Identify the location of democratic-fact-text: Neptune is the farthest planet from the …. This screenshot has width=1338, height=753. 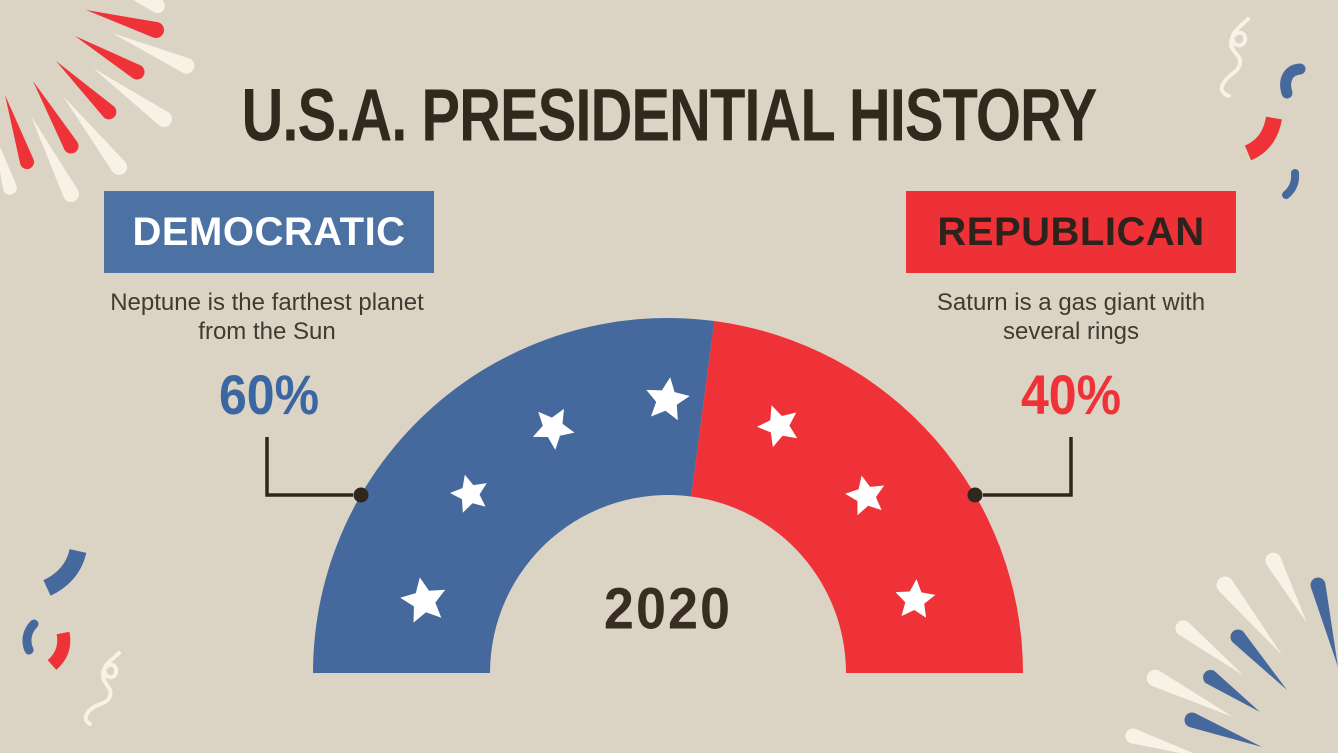
(267, 317).